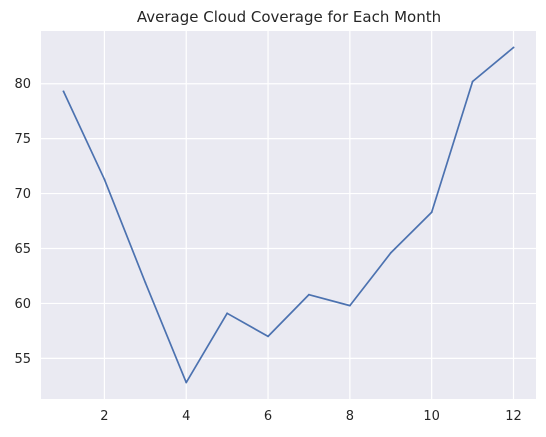 The height and width of the screenshot is (437, 546). What do you see at coordinates (311, 416) in the screenshot?
I see `x-axis-tick-labels: 2 4 6 8 10 12` at bounding box center [311, 416].